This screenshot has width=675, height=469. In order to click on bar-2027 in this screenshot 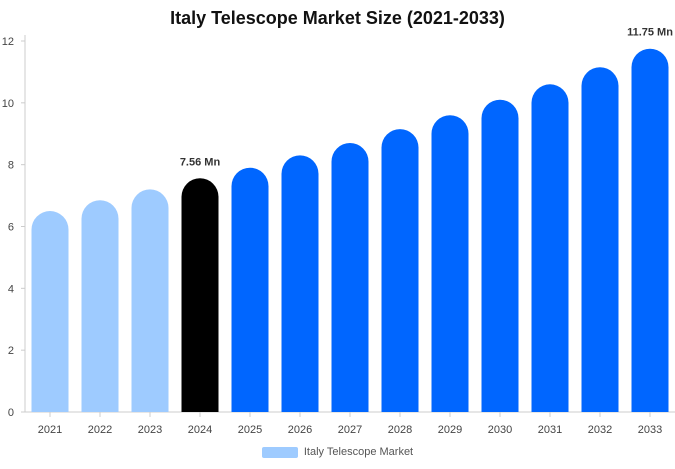, I will do `click(350, 277)`.